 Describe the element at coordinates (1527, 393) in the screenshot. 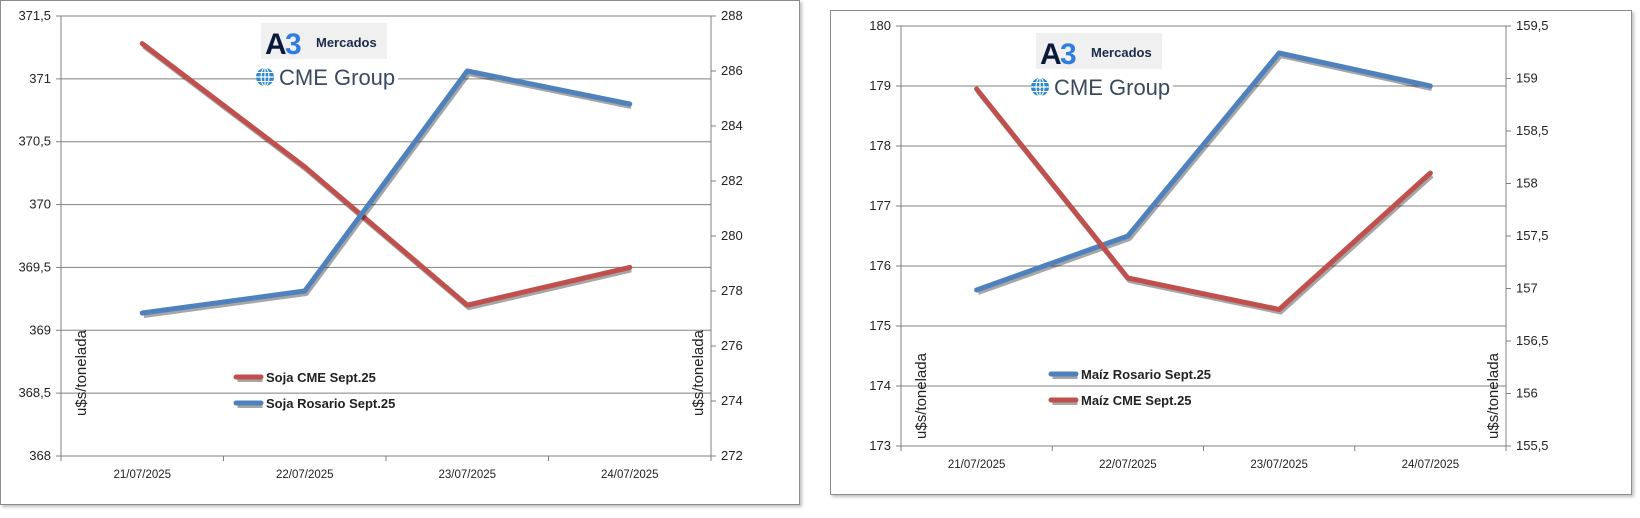

I see `y2-axis-tick-label: 156` at that location.